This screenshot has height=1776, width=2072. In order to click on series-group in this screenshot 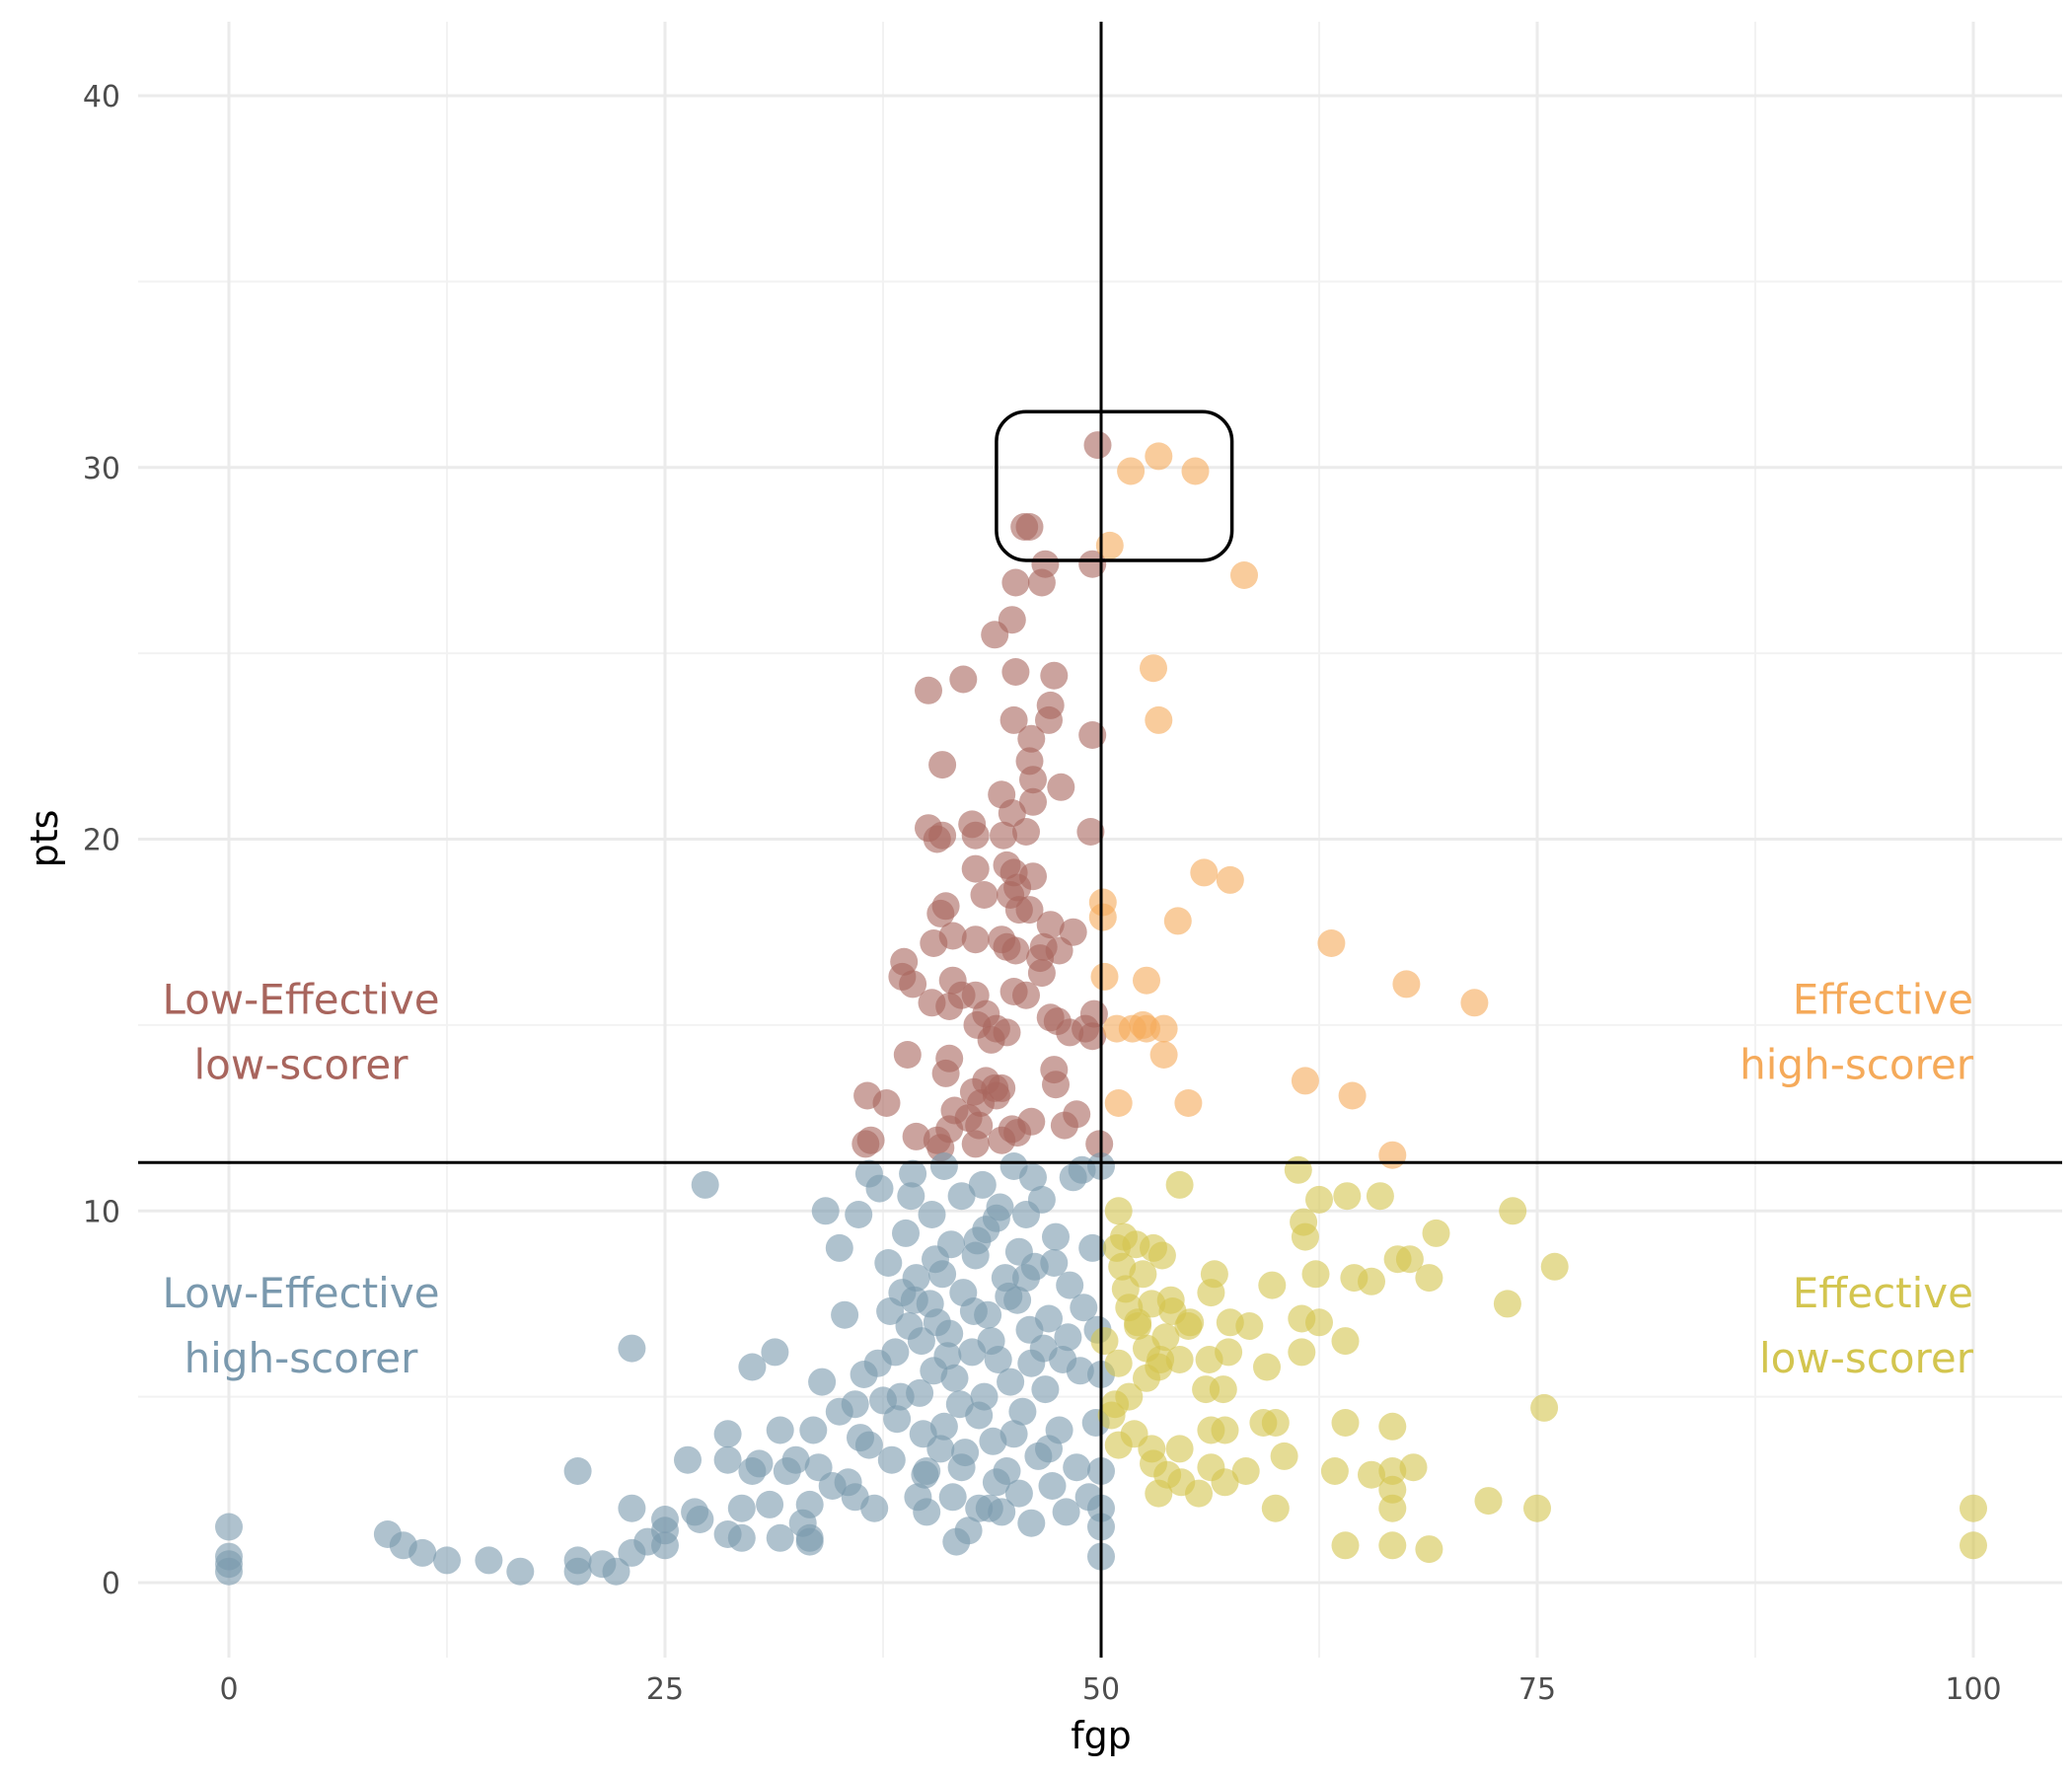, I will do `click(983, 796)`.